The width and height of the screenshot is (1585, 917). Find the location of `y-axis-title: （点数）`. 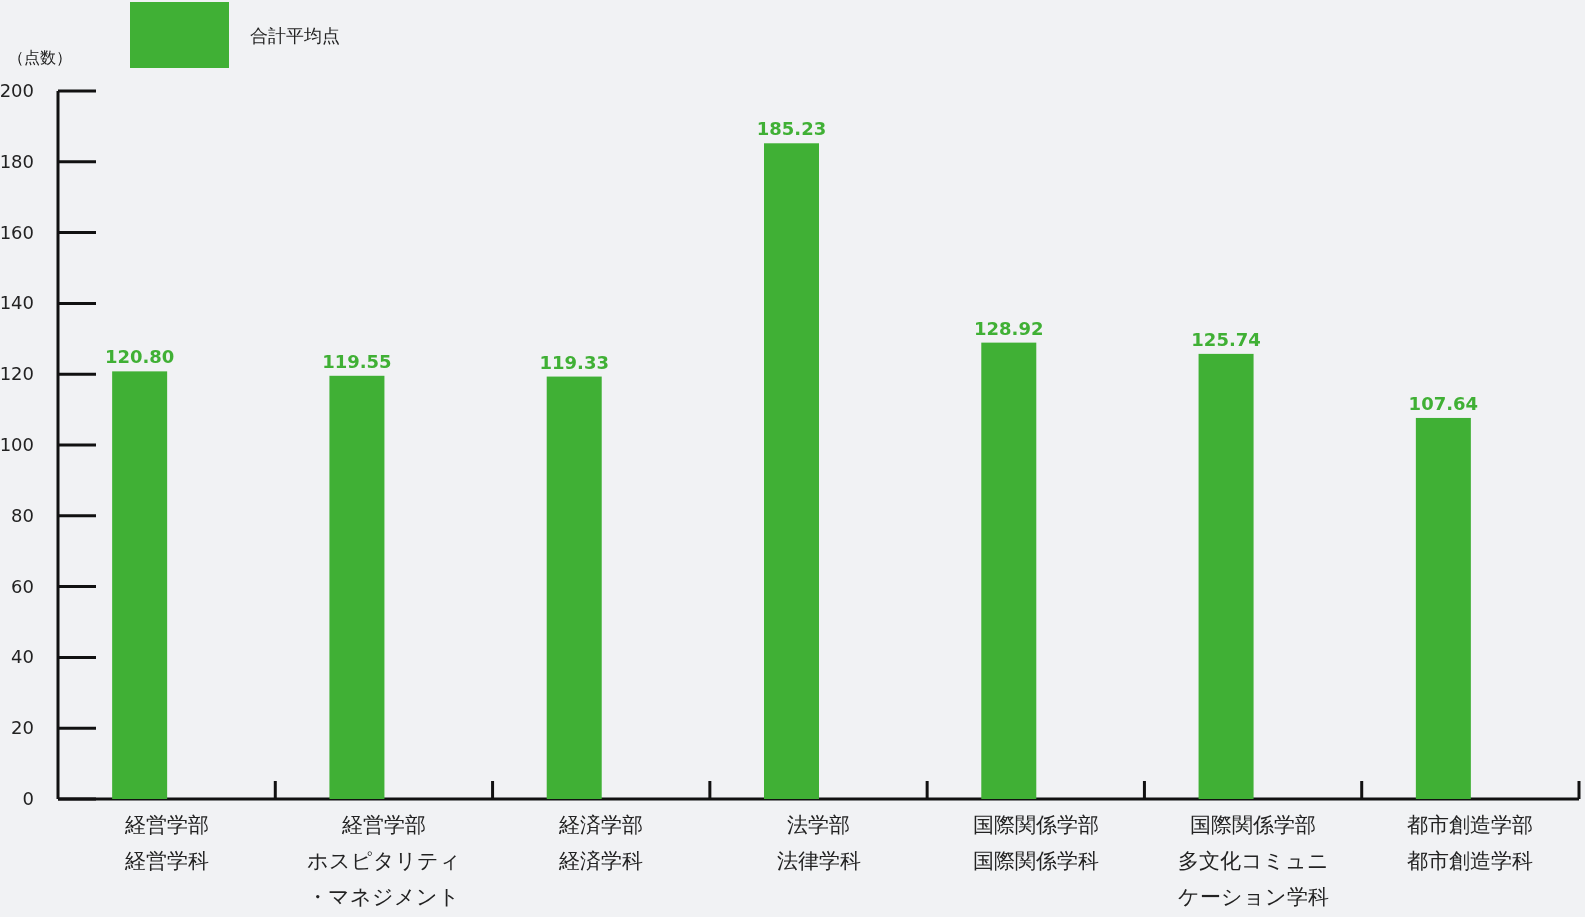

y-axis-title: （点数） is located at coordinates (40, 57).